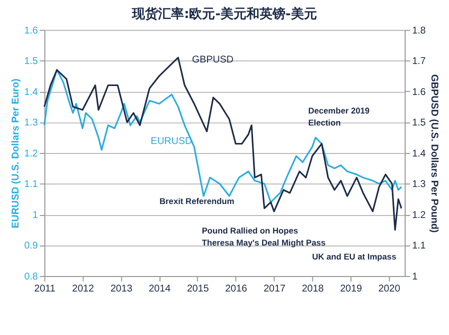 Image resolution: width=449 pixels, height=335 pixels. What do you see at coordinates (31, 246) in the screenshot?
I see `y-tick-label: 0.9` at bounding box center [31, 246].